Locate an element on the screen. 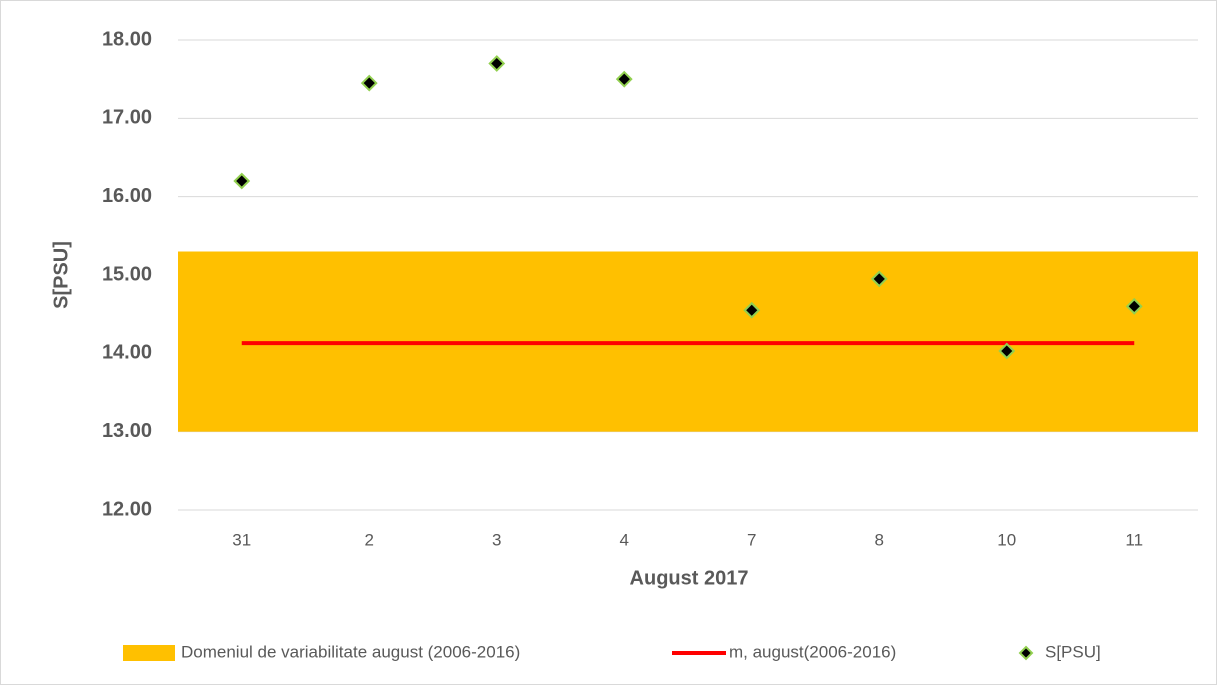 This screenshot has width=1217, height=685. y-tick-label: 16.00 is located at coordinates (127, 196).